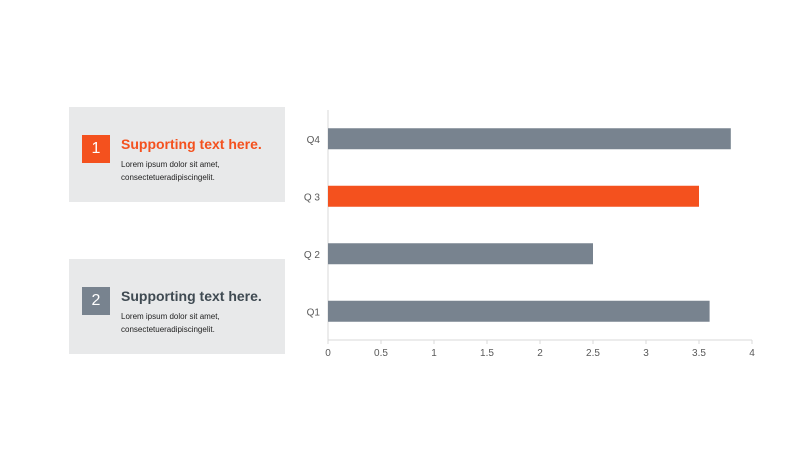 This screenshot has height=450, width=800. I want to click on card-title-2: Supporting text here., so click(191, 296).